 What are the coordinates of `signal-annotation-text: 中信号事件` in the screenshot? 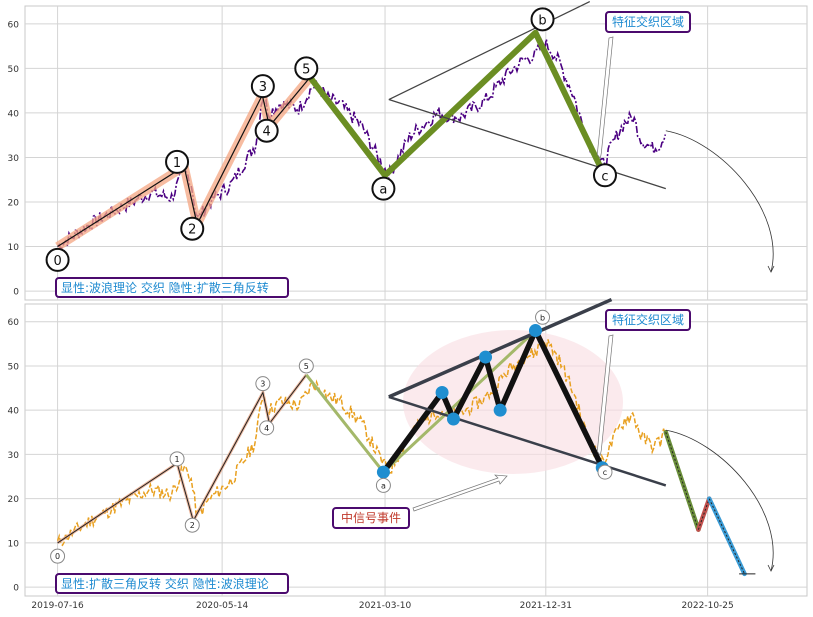 It's located at (371, 517).